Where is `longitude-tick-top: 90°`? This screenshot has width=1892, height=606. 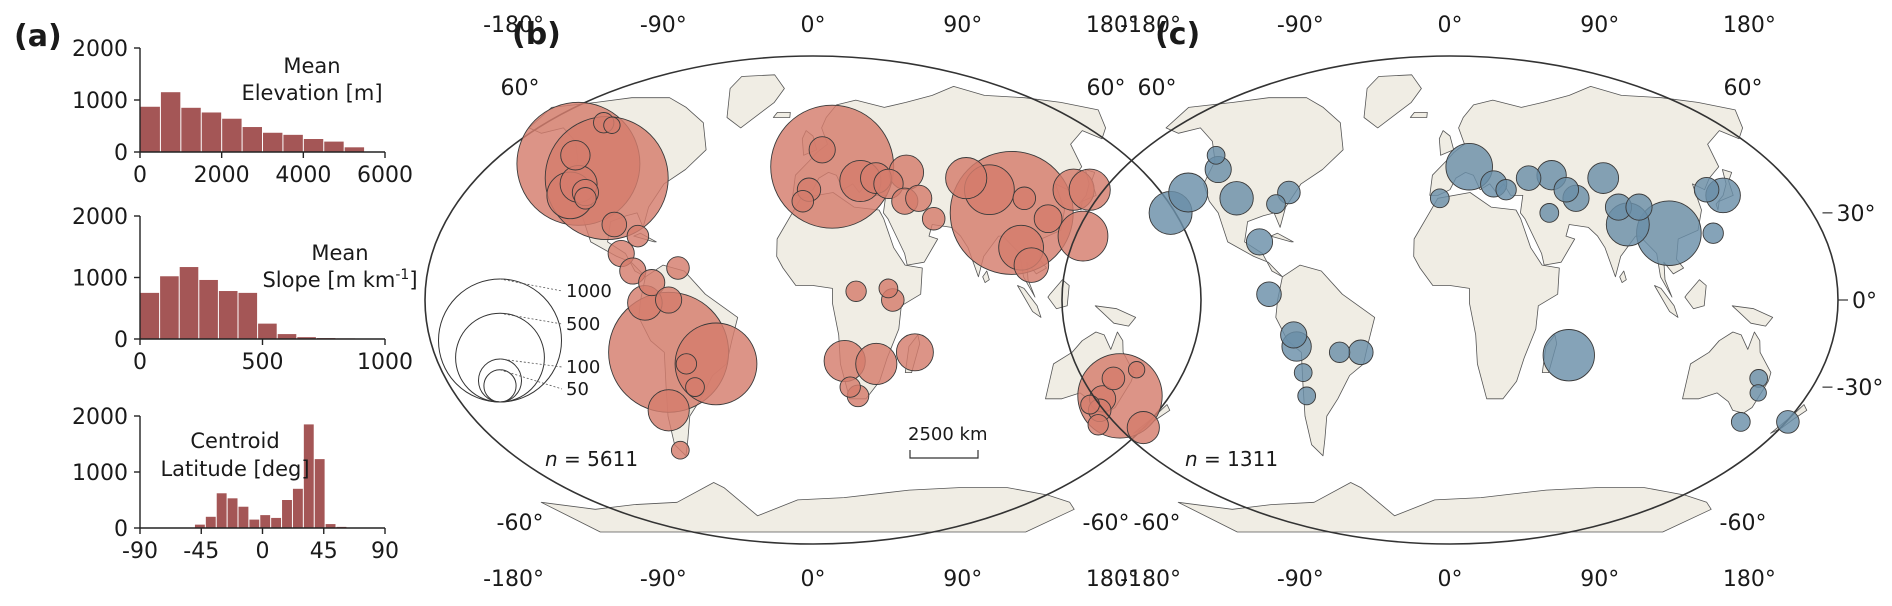 longitude-tick-top: 90° is located at coordinates (1599, 25).